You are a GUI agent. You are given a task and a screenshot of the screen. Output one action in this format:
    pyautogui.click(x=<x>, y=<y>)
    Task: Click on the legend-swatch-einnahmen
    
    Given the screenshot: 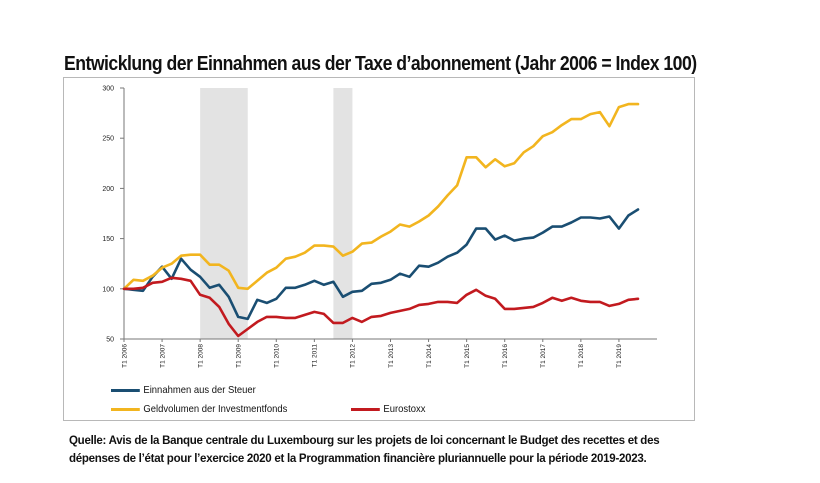 What is the action you would take?
    pyautogui.click(x=125, y=390)
    